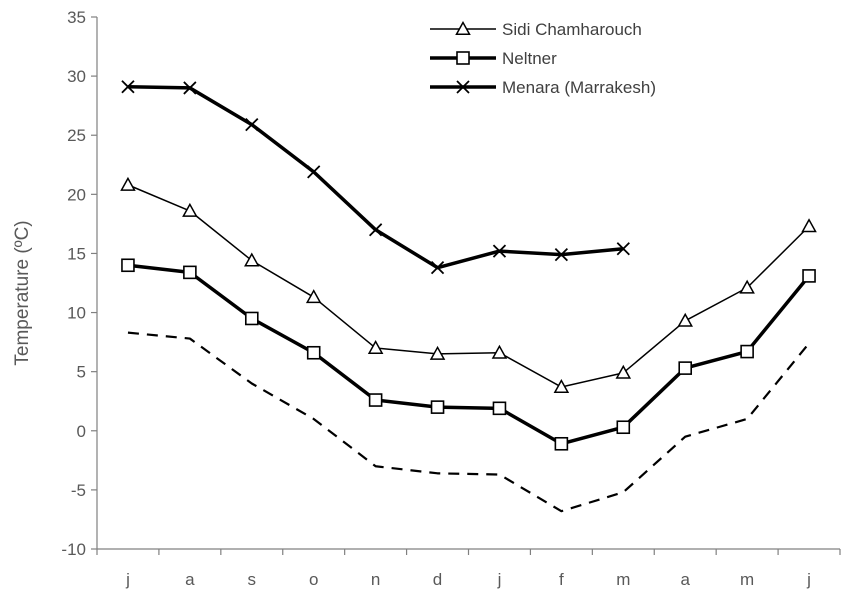 Image resolution: width=847 pixels, height=597 pixels. Describe the element at coordinates (579, 87) in the screenshot. I see `legend-label: Menara (Marrakesh)` at that location.